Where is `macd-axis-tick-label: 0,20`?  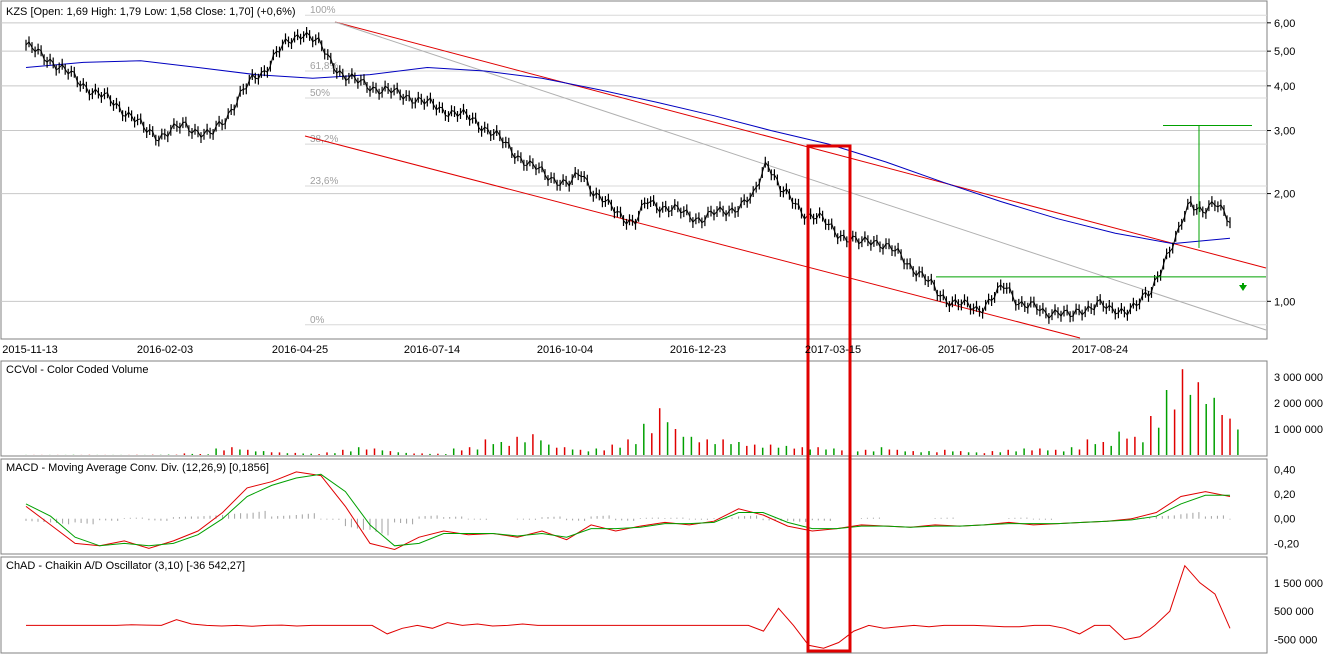
macd-axis-tick-label: 0,20 is located at coordinates (1284, 495).